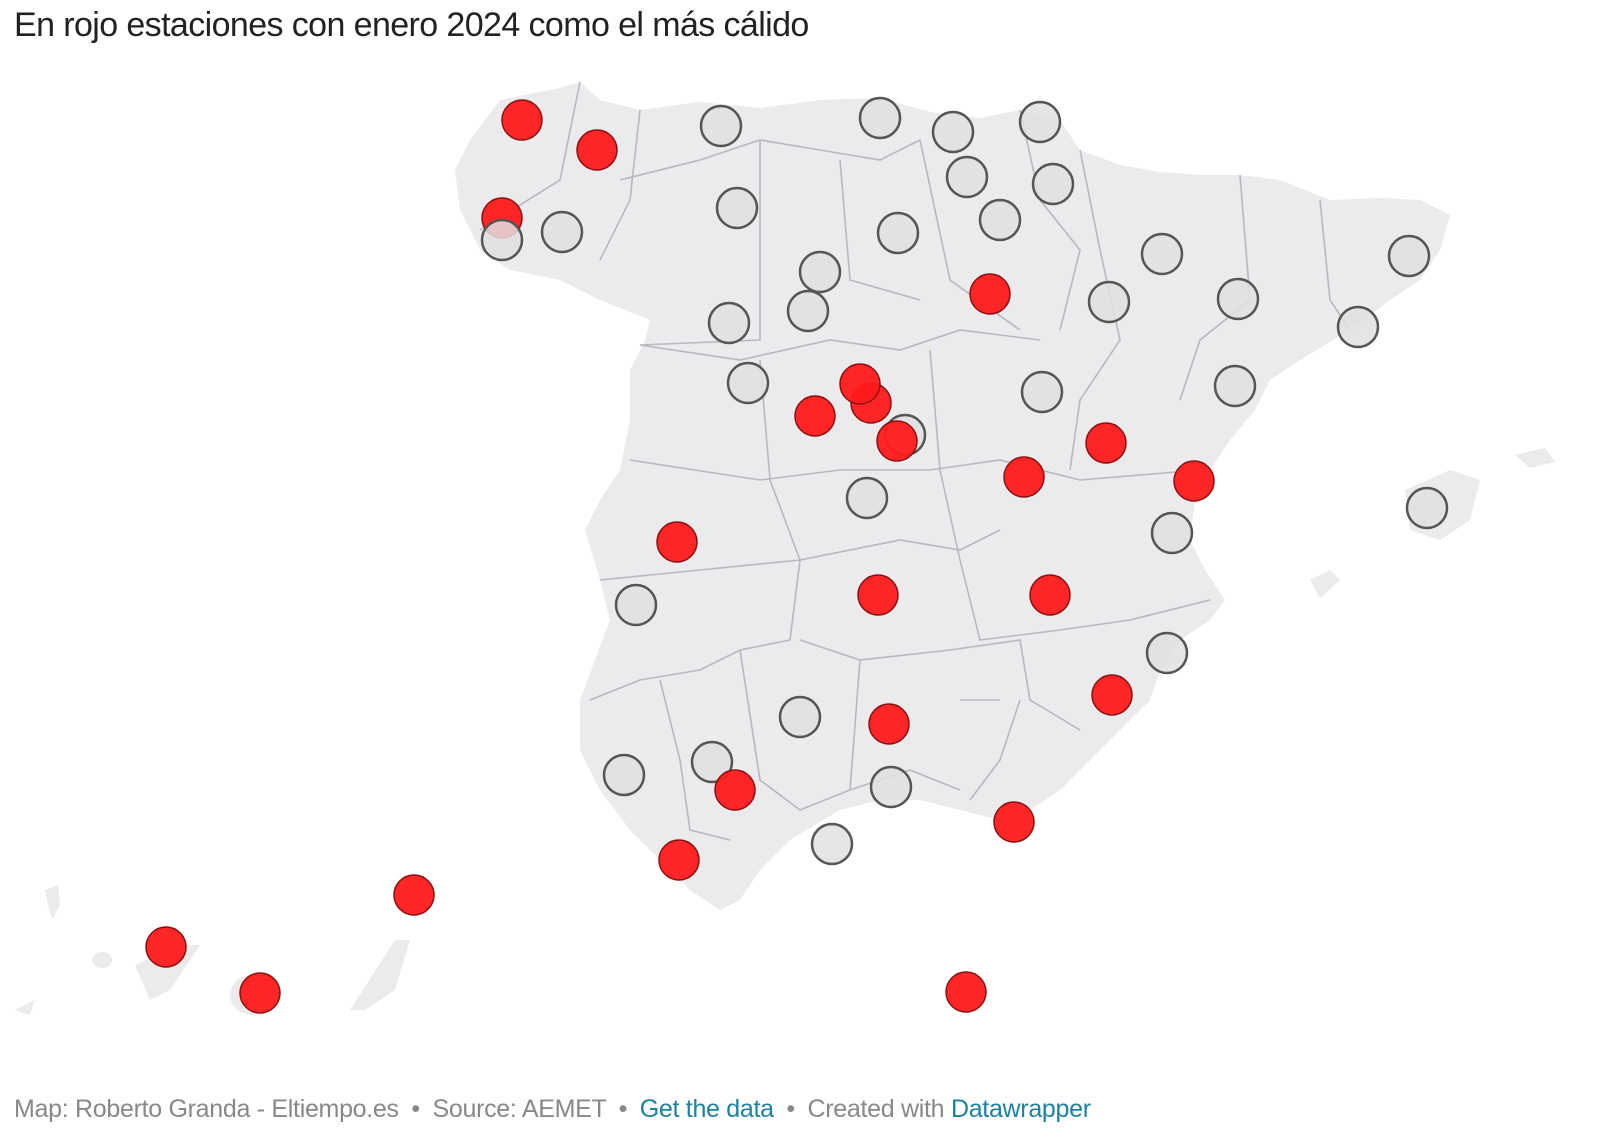 Image resolution: width=1600 pixels, height=1135 pixels. I want to click on get-the-data-link: Get the data, so click(706, 1109).